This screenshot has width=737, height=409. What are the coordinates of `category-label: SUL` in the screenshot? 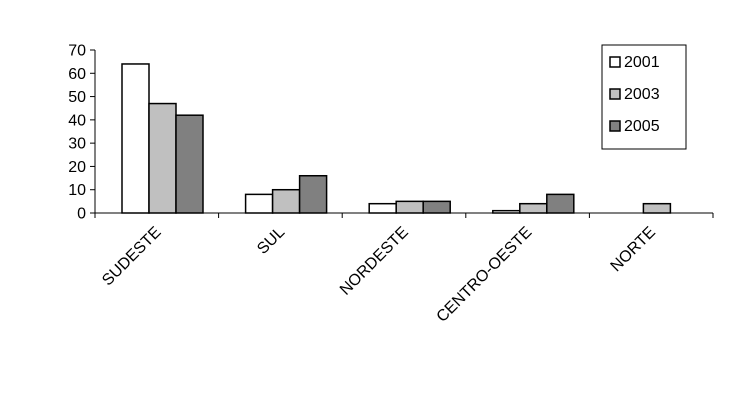 It's located at (271, 241).